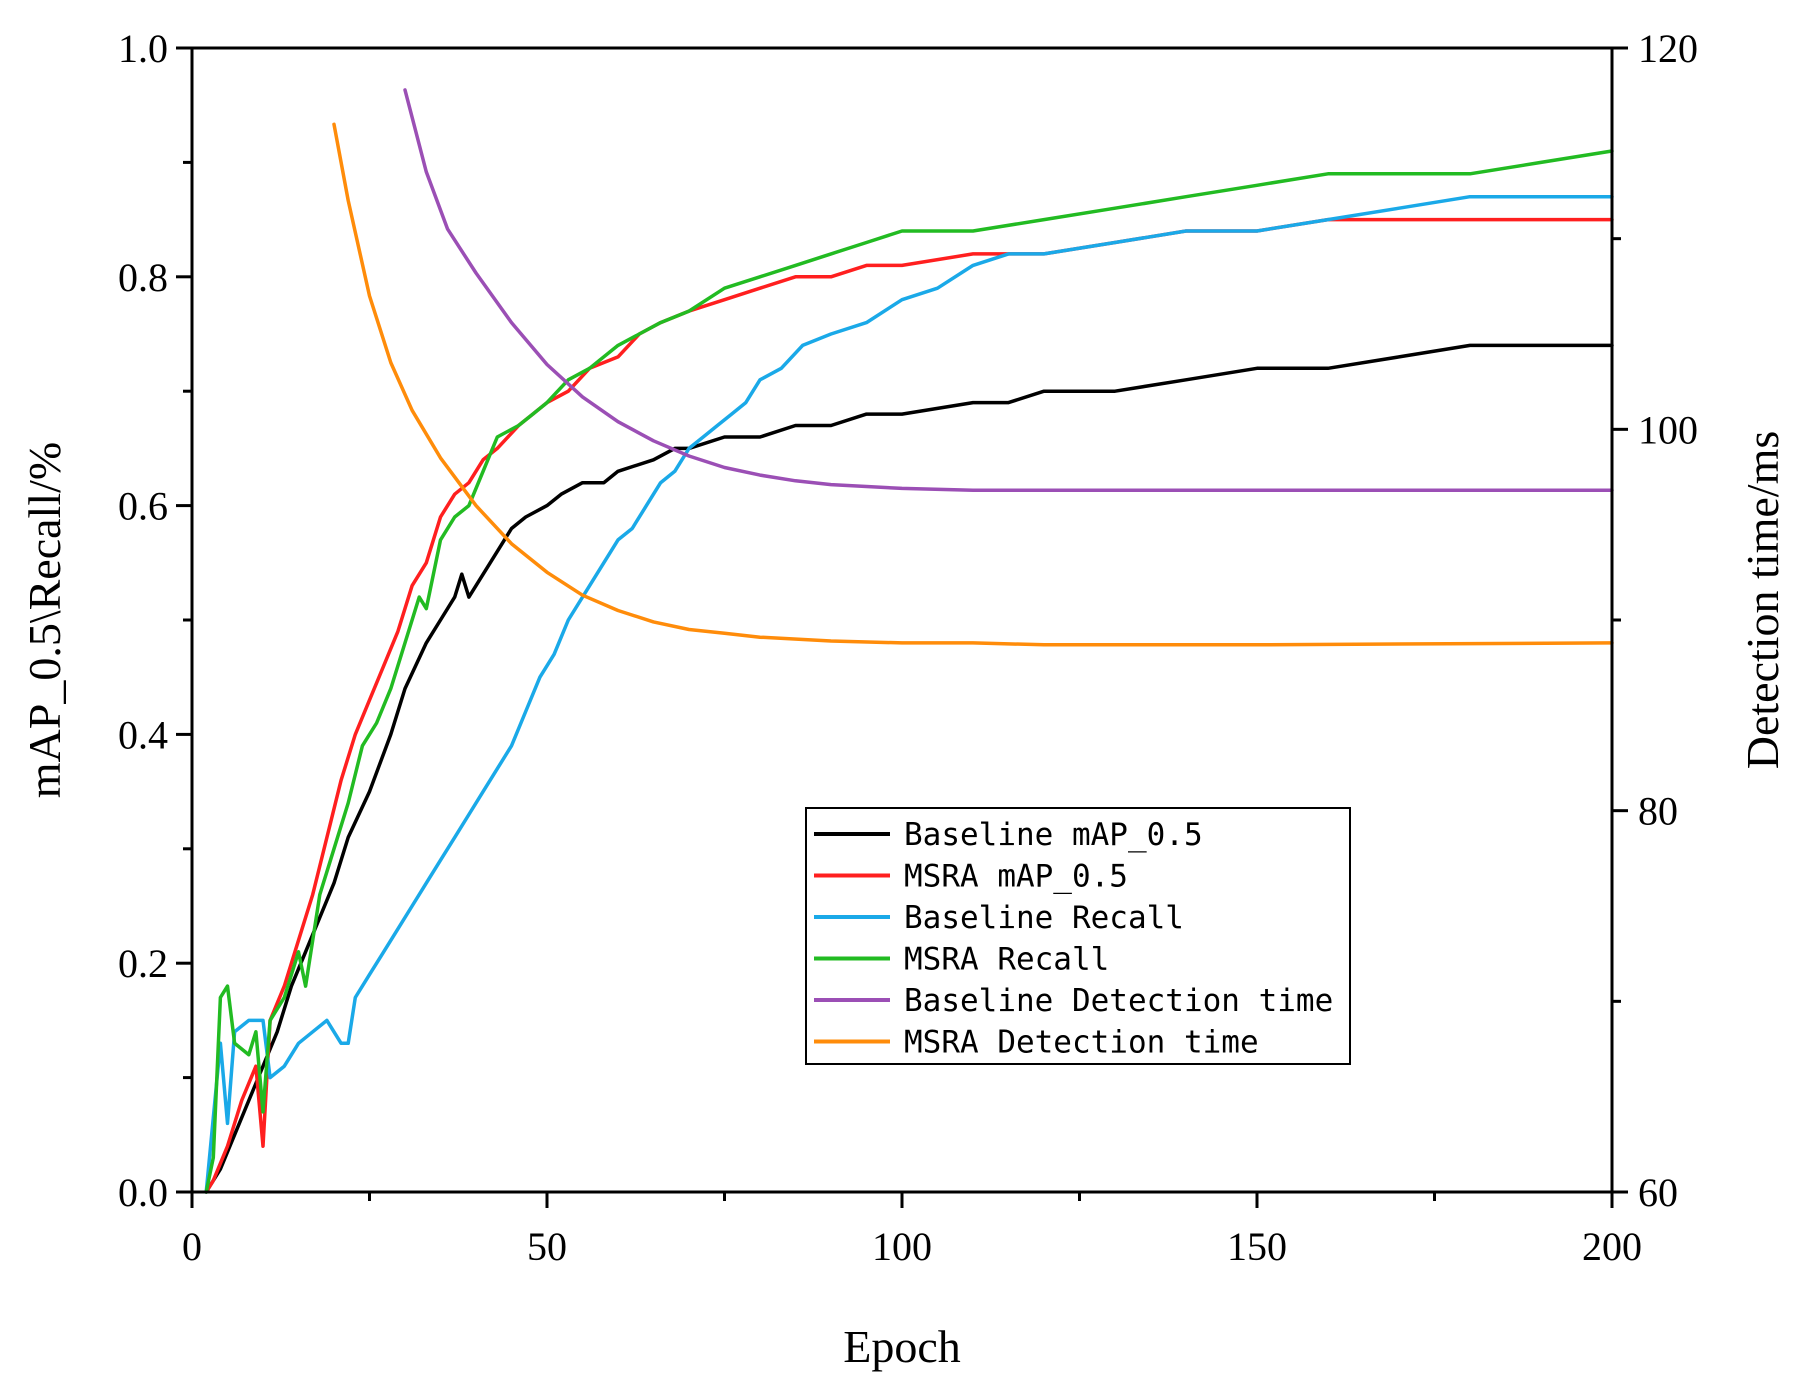 The height and width of the screenshot is (1393, 1802). I want to click on legend-box, so click(1078, 936).